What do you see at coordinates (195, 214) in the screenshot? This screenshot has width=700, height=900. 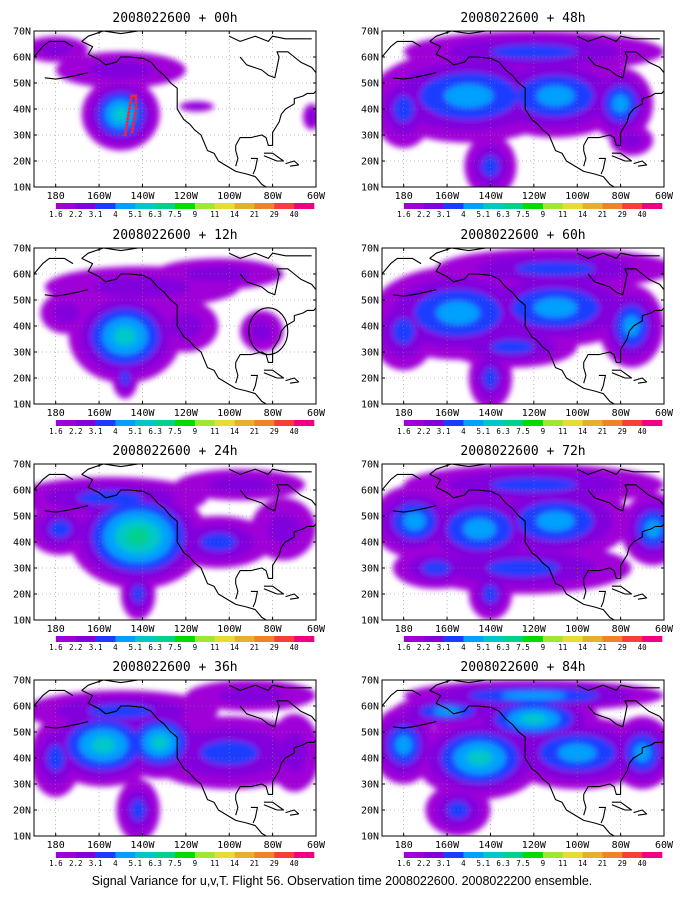 I see `colorbar-label: 9` at bounding box center [195, 214].